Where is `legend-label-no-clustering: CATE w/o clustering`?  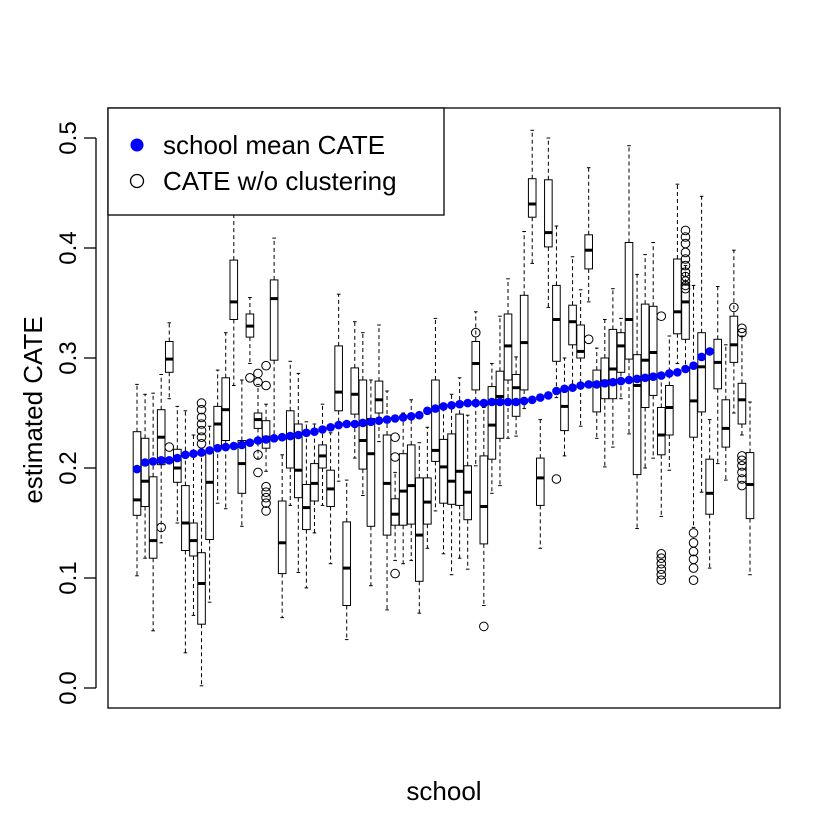
legend-label-no-clustering: CATE w/o clustering is located at coordinates (280, 181).